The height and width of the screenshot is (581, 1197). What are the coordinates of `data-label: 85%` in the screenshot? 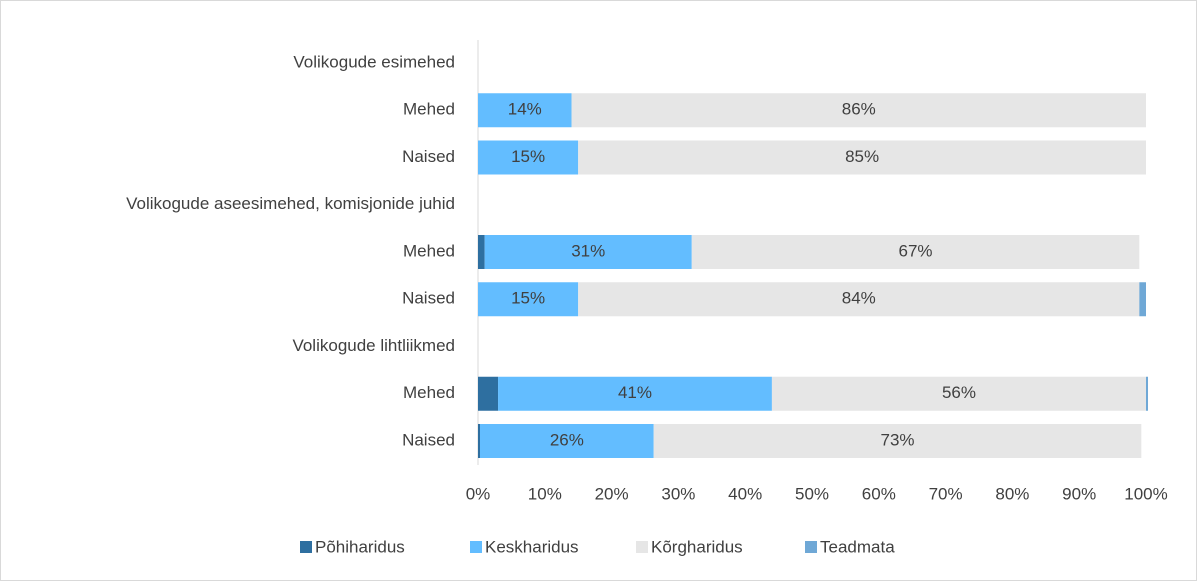 It's located at (862, 156).